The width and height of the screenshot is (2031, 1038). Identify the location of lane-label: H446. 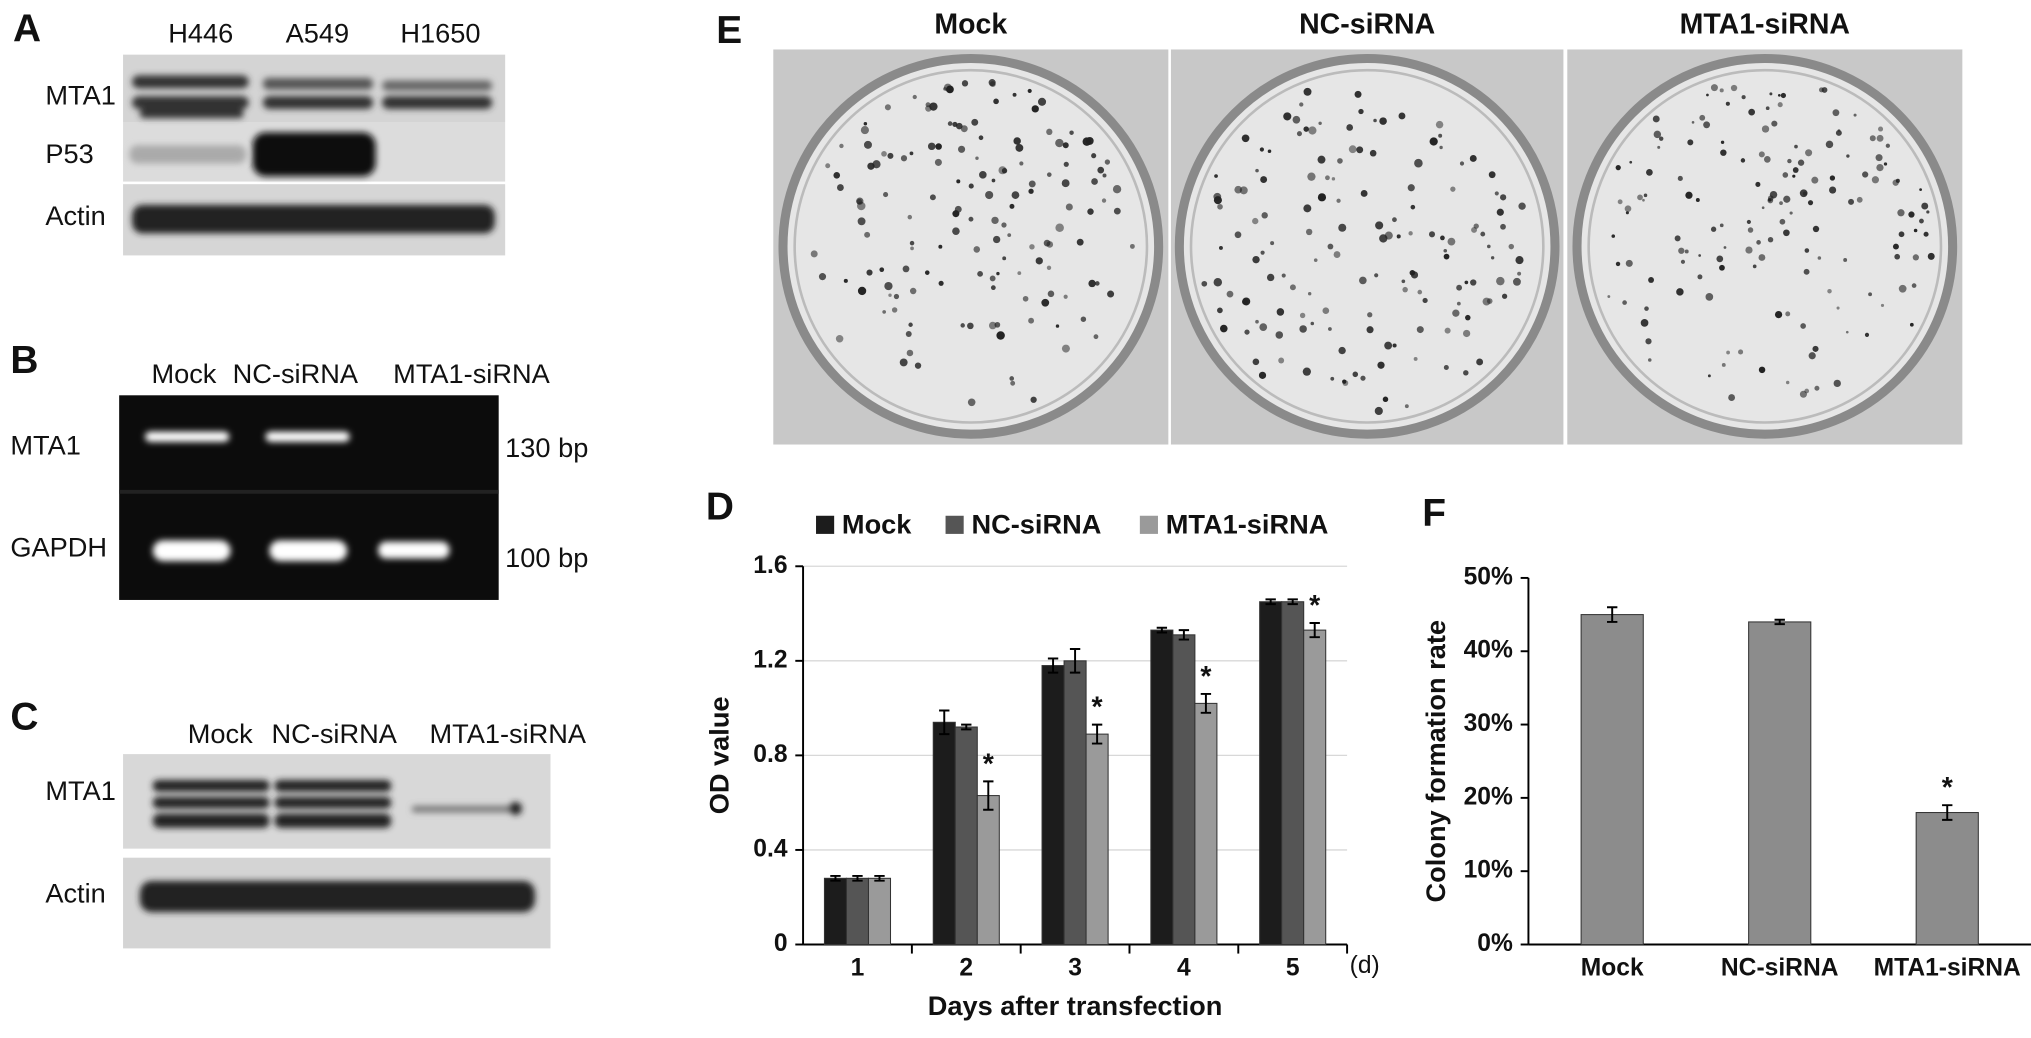
(200, 32).